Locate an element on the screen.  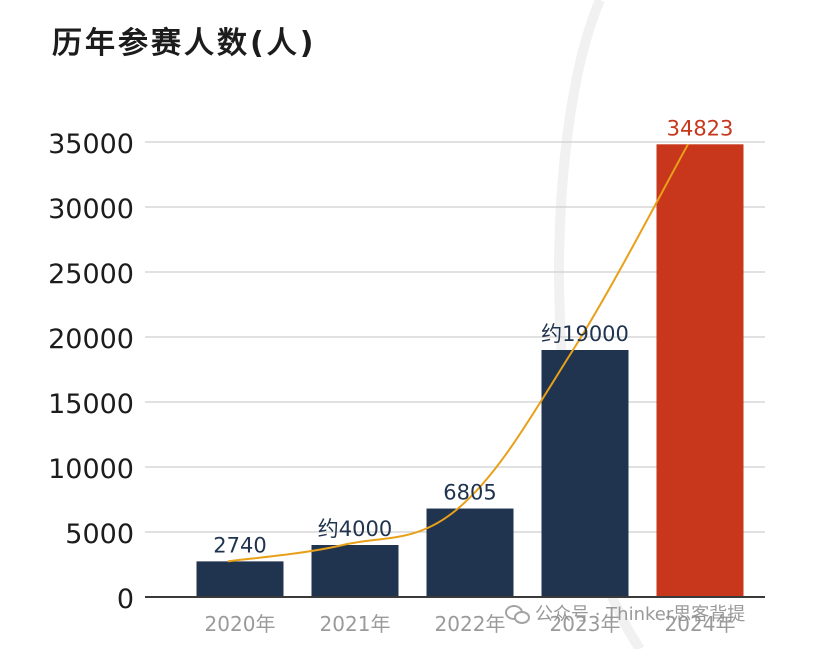
x-tick-label: 2022年 is located at coordinates (470, 624).